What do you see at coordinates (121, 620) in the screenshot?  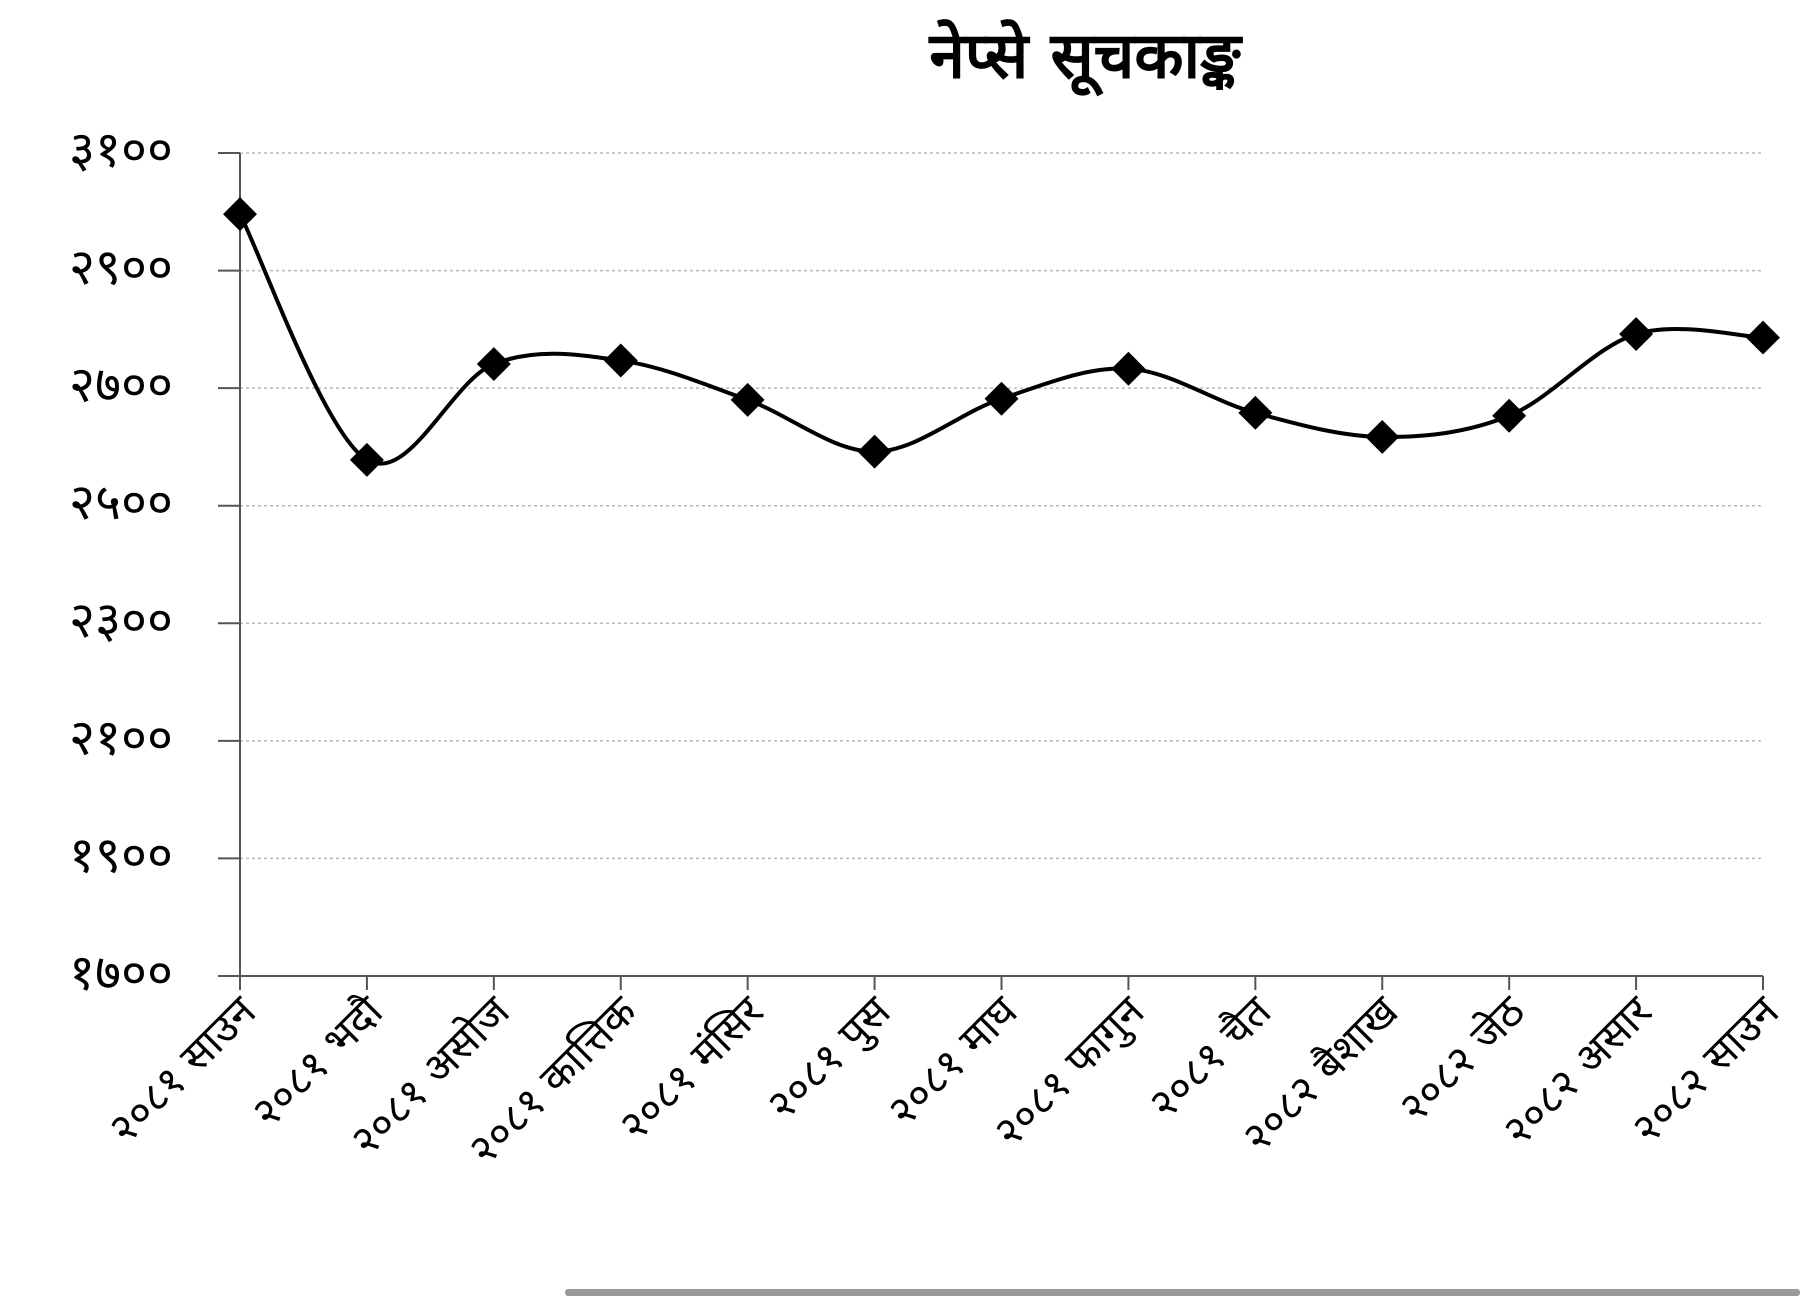 I see `y-tick-label: २३००` at bounding box center [121, 620].